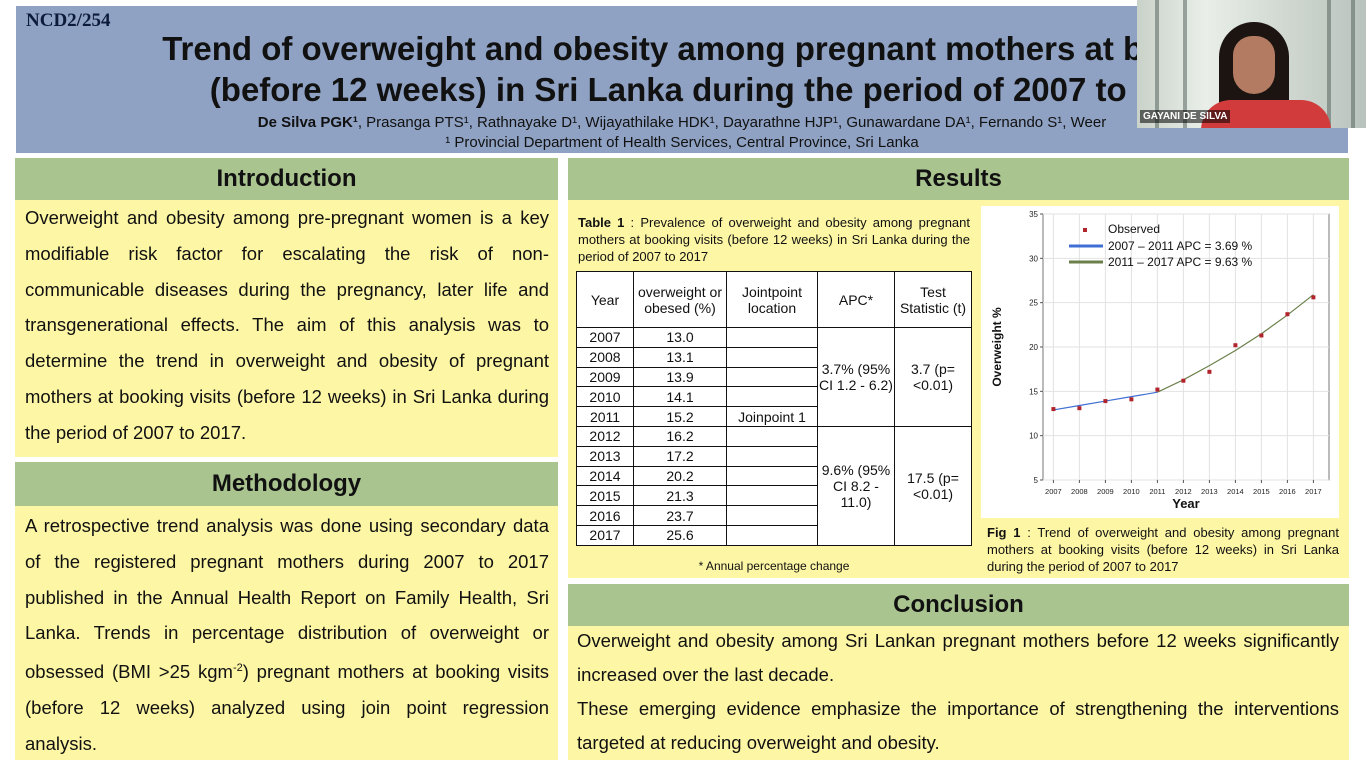 The width and height of the screenshot is (1366, 768). I want to click on x-axis-label: Year, so click(1185, 503).